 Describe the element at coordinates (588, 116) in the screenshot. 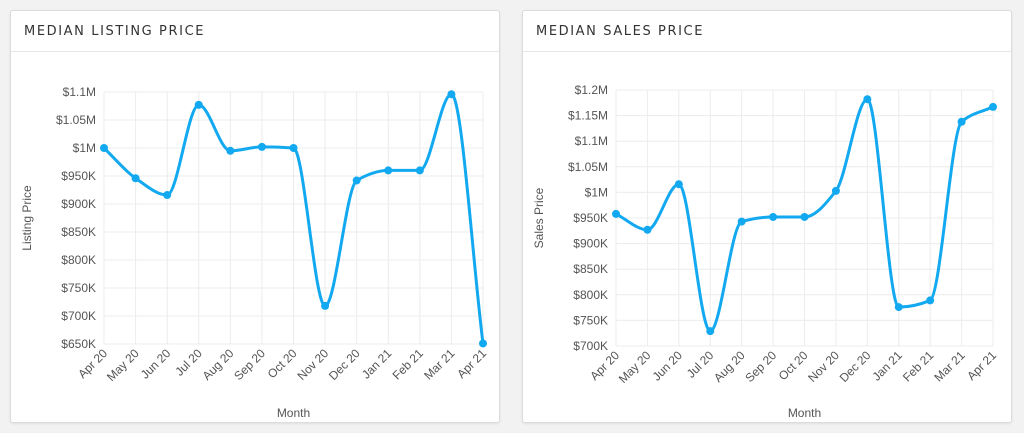

I see `y-tick-label: $1.15M` at that location.